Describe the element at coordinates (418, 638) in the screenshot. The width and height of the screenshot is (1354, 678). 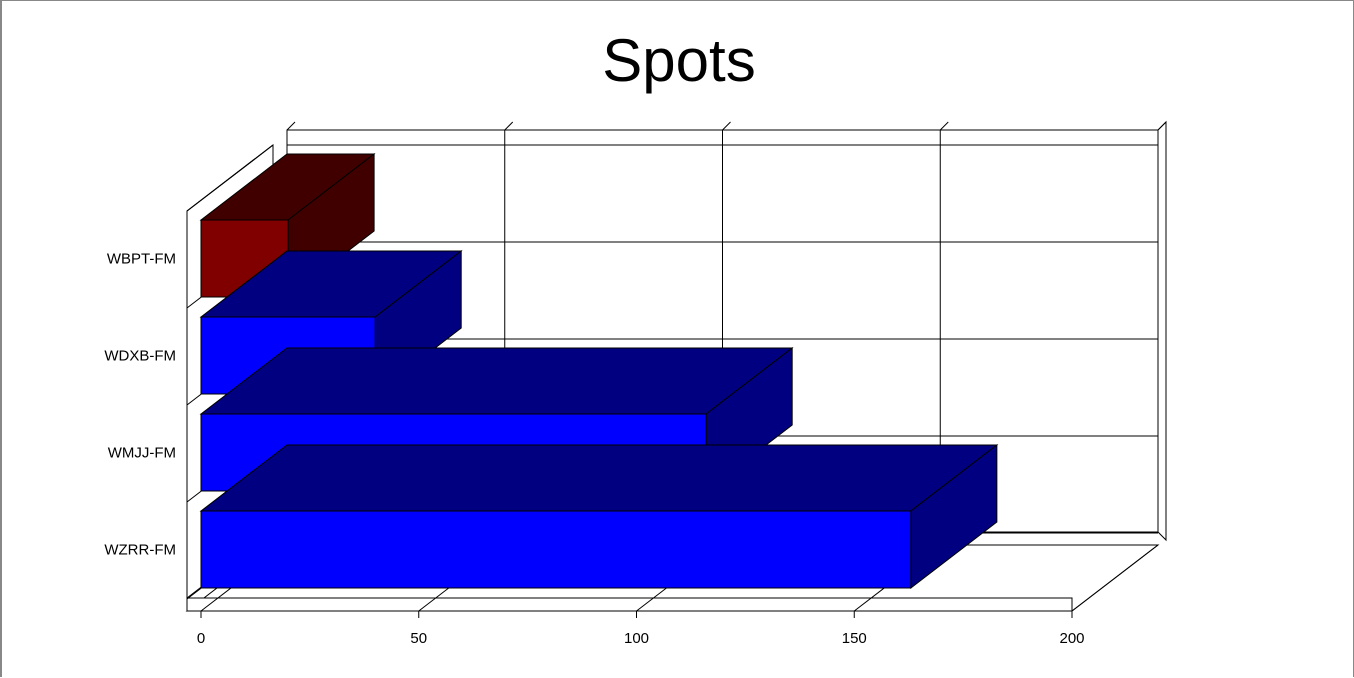
I see `x-tick-label-50: 50` at that location.